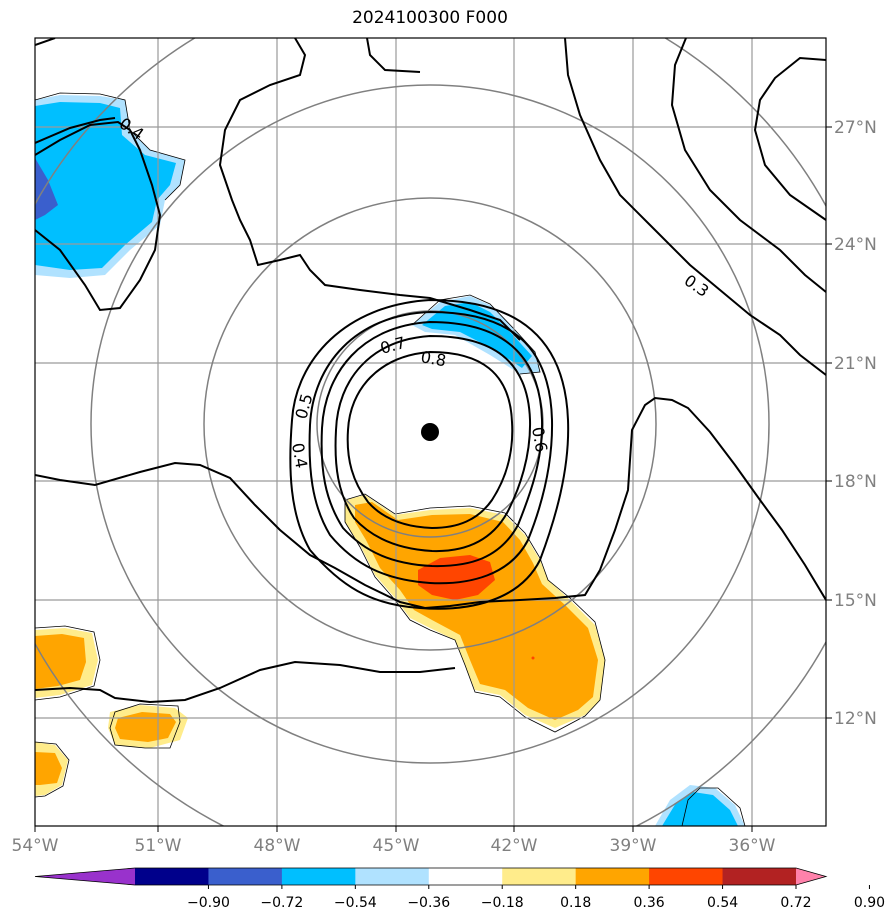 This screenshot has height=924, width=896. What do you see at coordinates (795, 903) in the screenshot?
I see `colorbar-tick-label: 0.72` at bounding box center [795, 903].